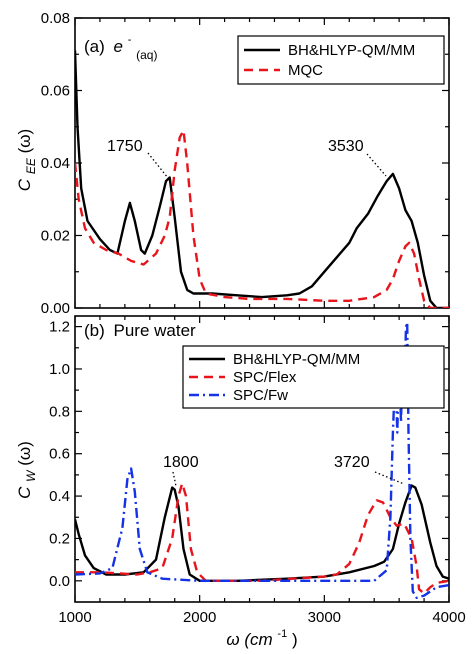  Describe the element at coordinates (120, 45) in the screenshot. I see `panel-a-title: (a) e - (aq)` at that location.